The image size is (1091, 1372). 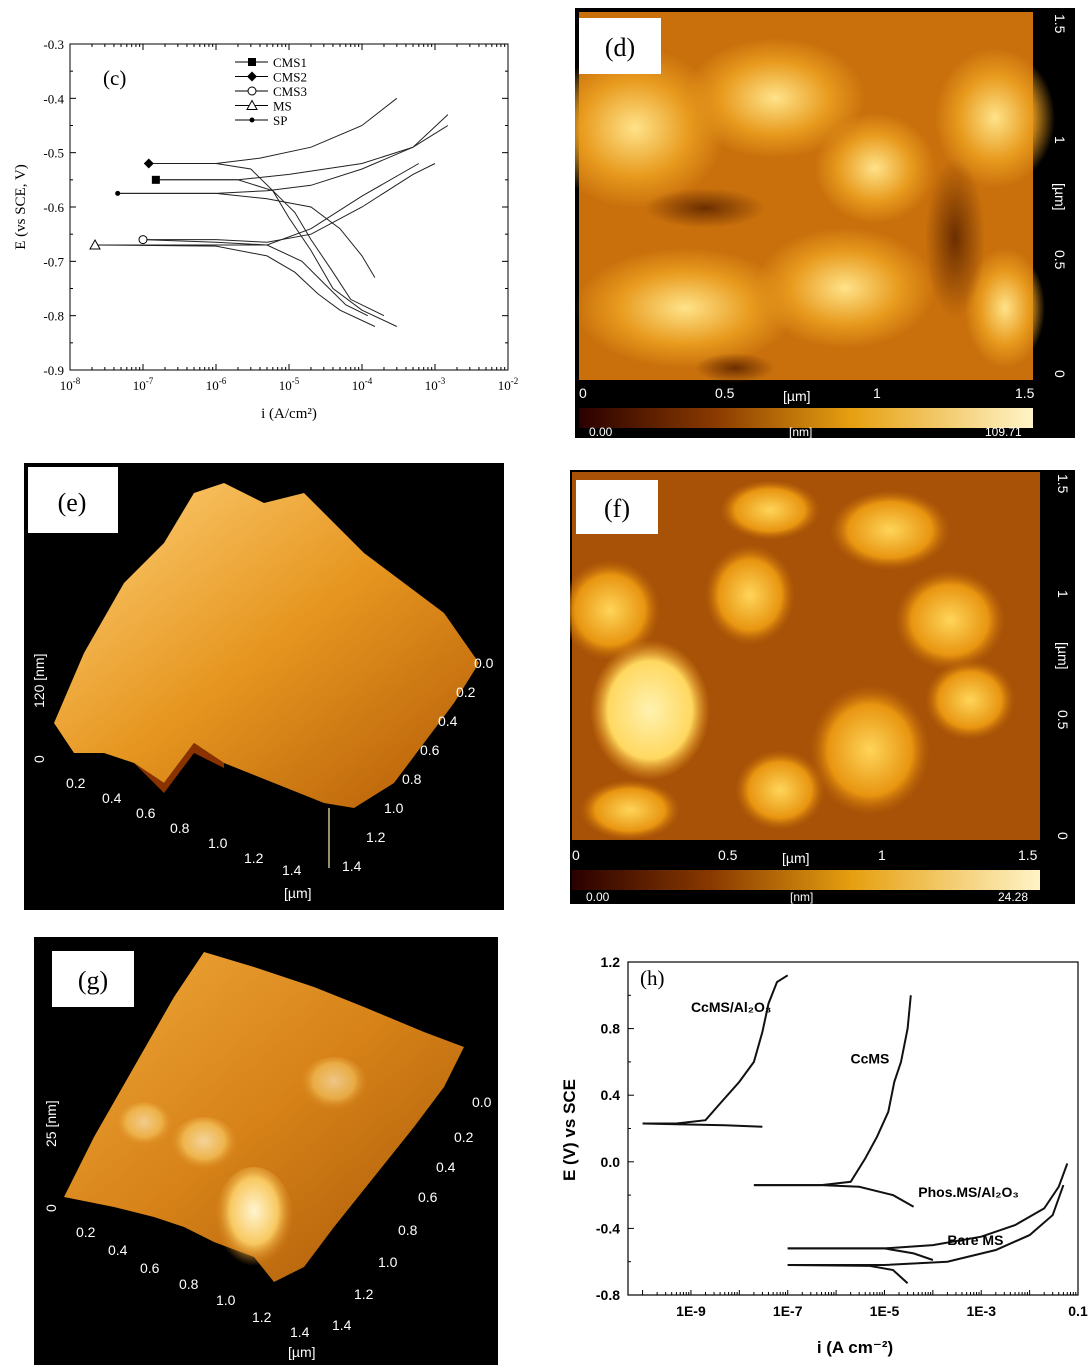 I want to click on x-tick-label: 10⁻⁸, so click(x=70, y=384).